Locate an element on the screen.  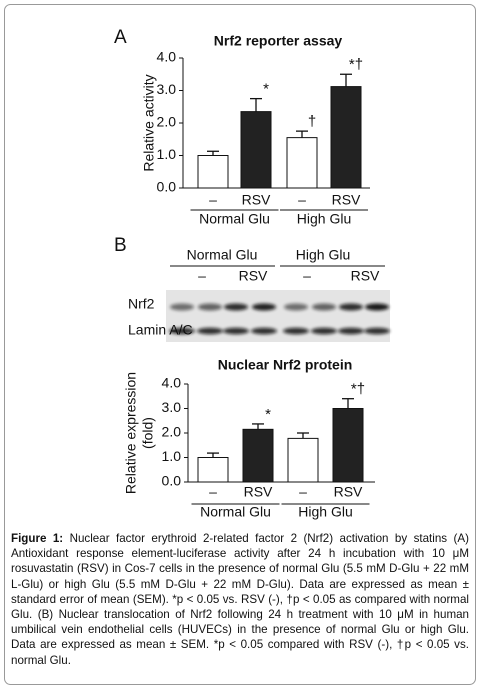
y-axis-label: (fold) is located at coordinates (148, 433).